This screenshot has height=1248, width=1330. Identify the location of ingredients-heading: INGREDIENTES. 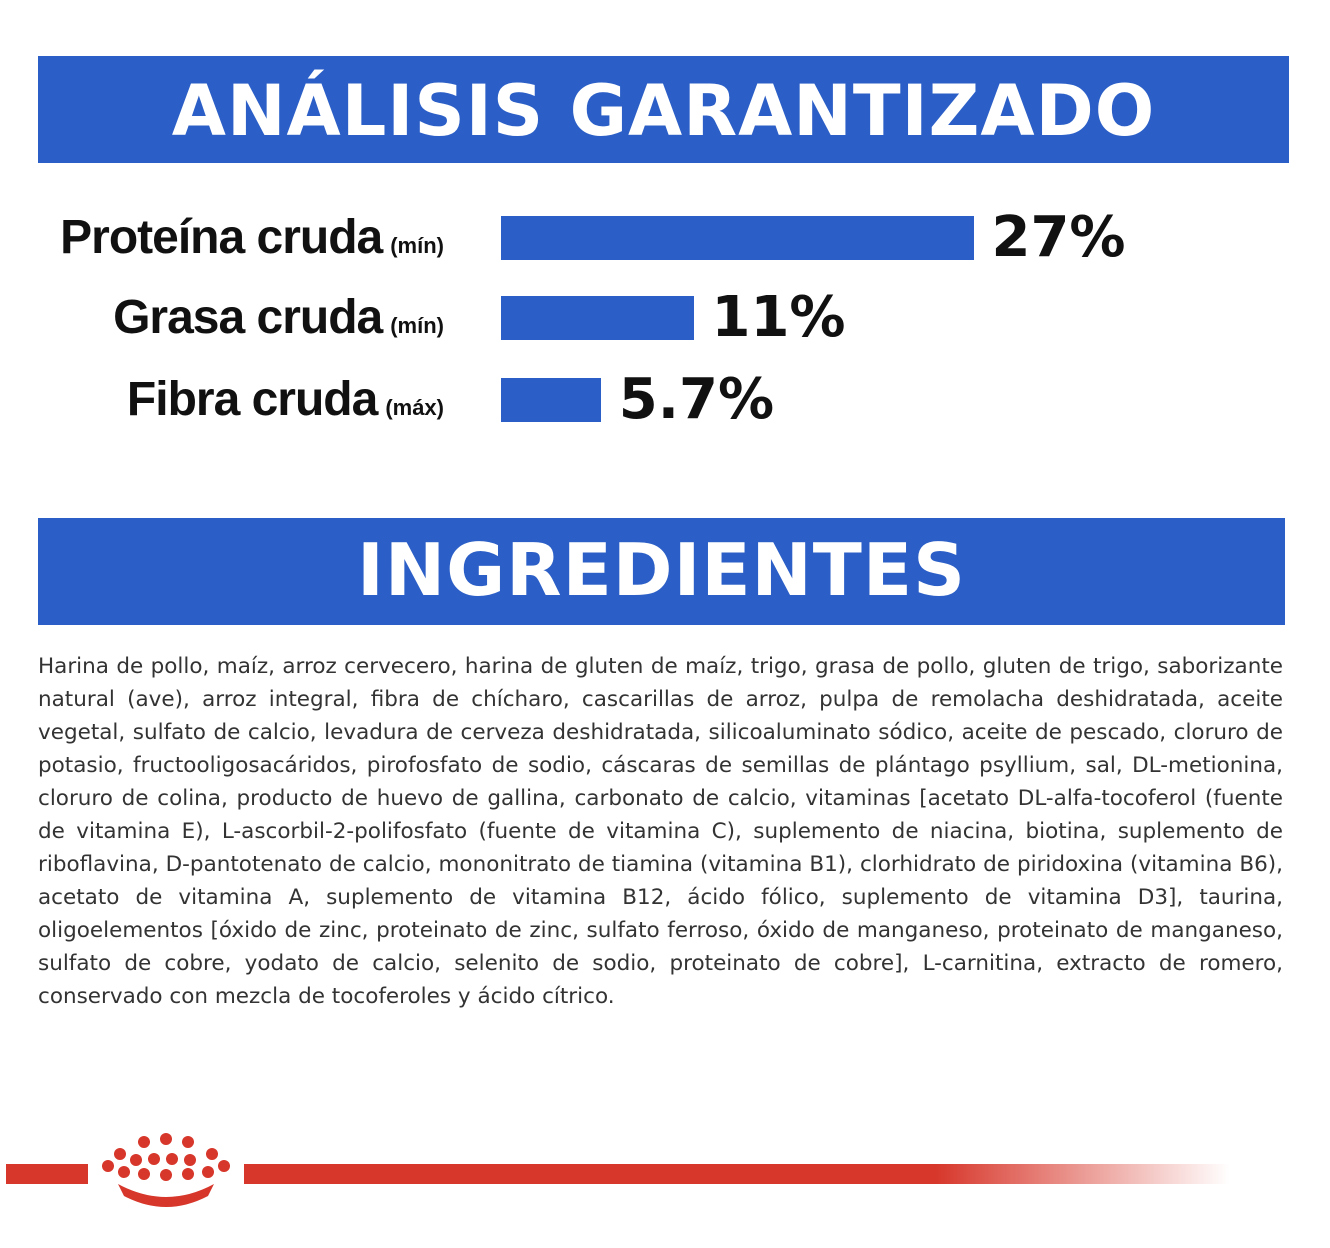
(661, 570).